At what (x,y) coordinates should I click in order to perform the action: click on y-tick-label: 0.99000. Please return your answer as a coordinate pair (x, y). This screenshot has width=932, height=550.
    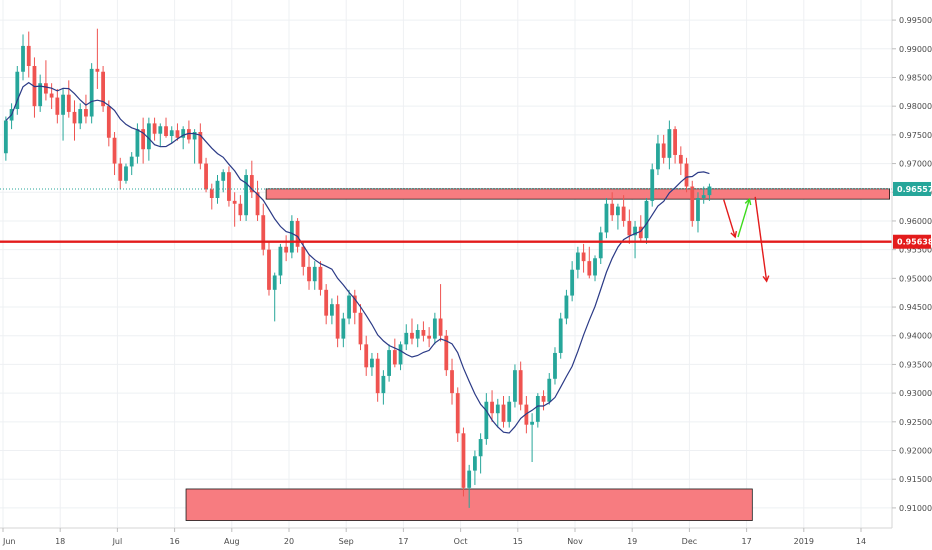
    Looking at the image, I should click on (915, 49).